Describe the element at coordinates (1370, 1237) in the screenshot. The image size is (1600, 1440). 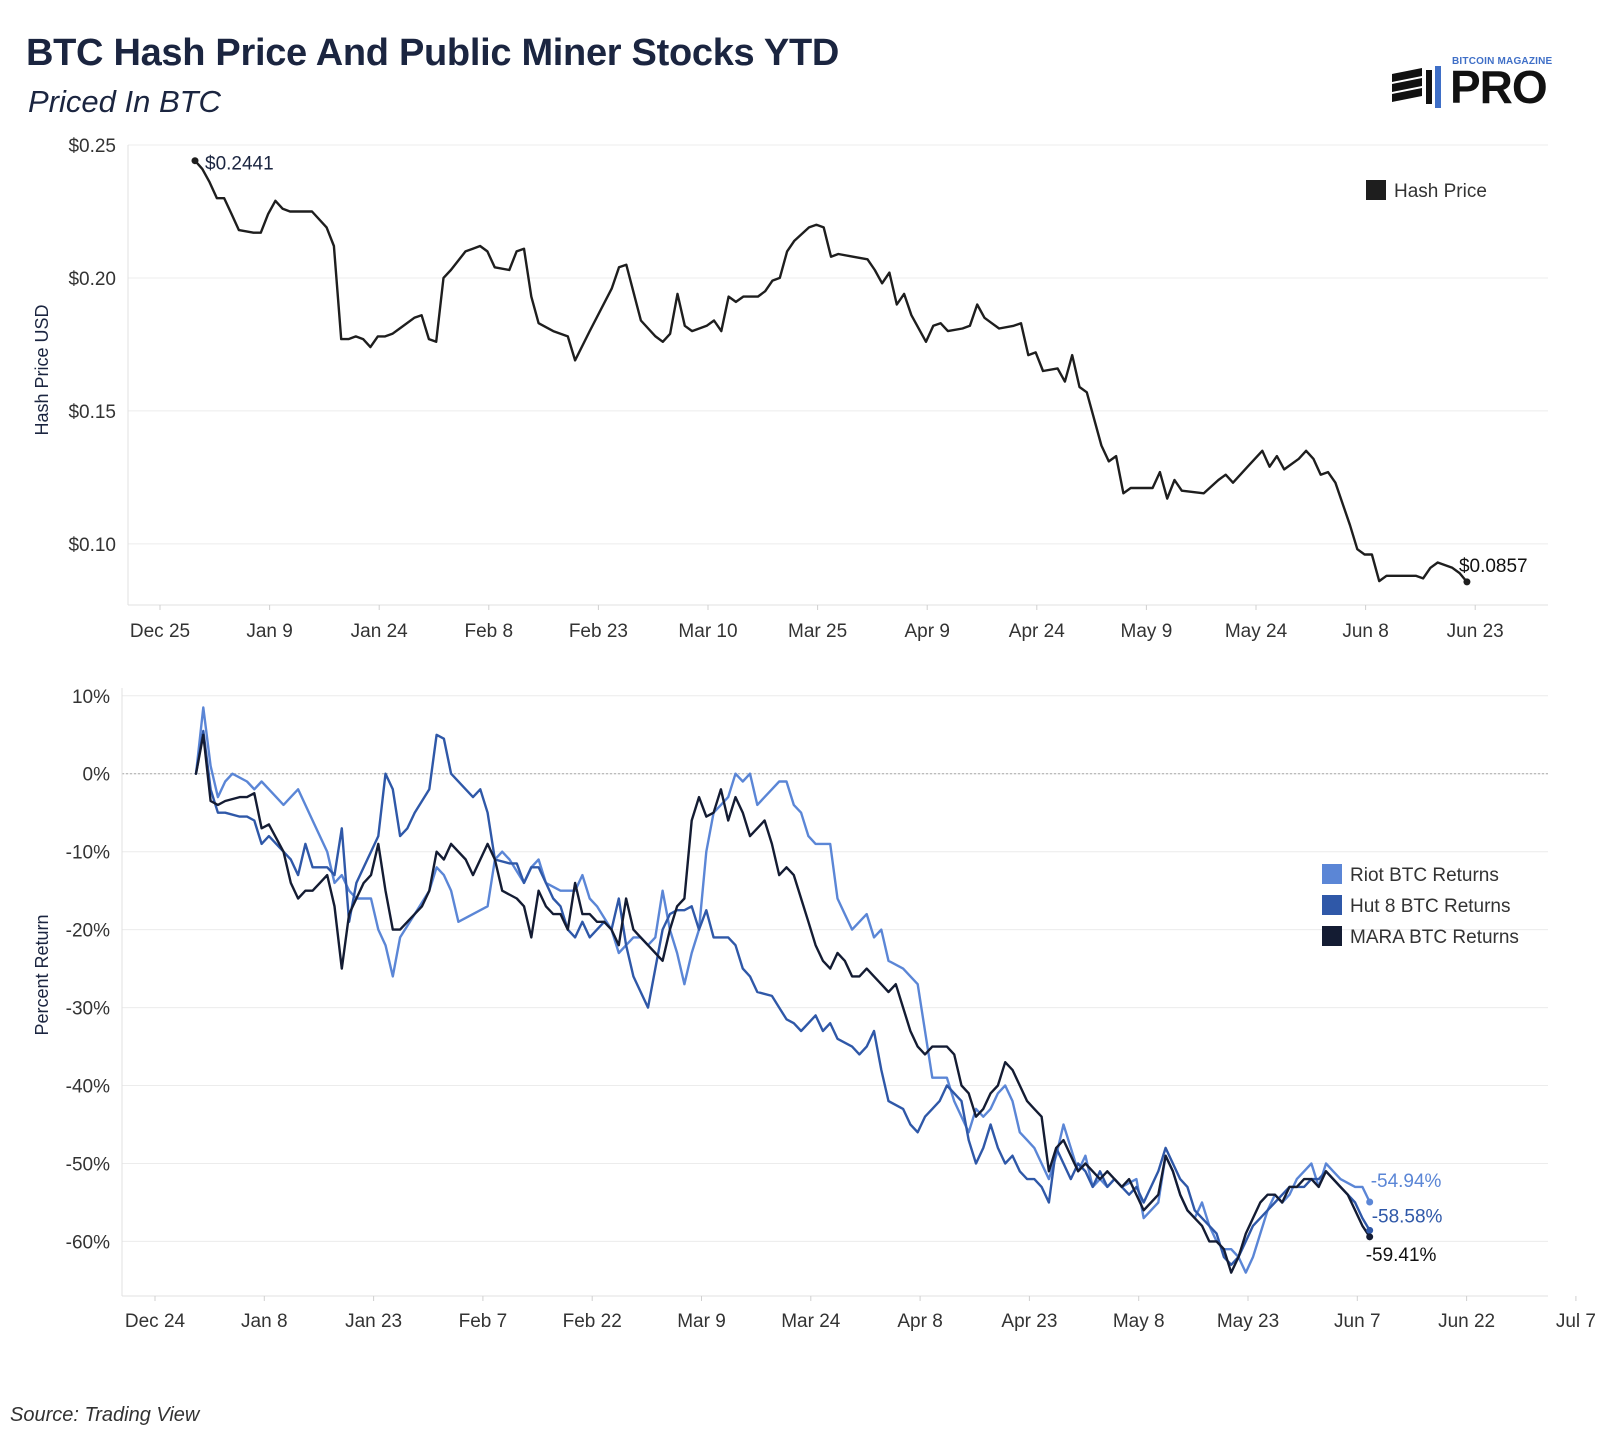
I see `end-point-marker-mara-btc-returns` at that location.